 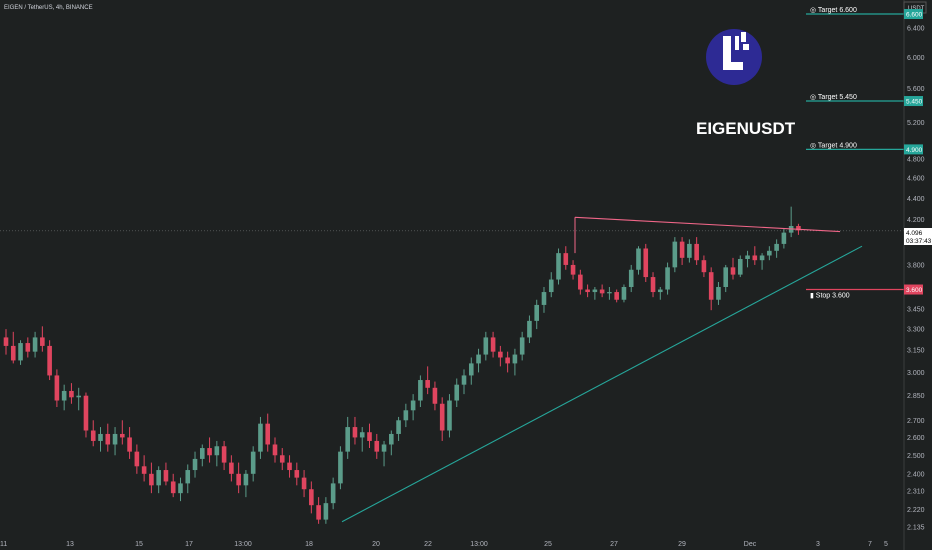 What do you see at coordinates (919, 241) in the screenshot?
I see `countdown: 03:37:43` at bounding box center [919, 241].